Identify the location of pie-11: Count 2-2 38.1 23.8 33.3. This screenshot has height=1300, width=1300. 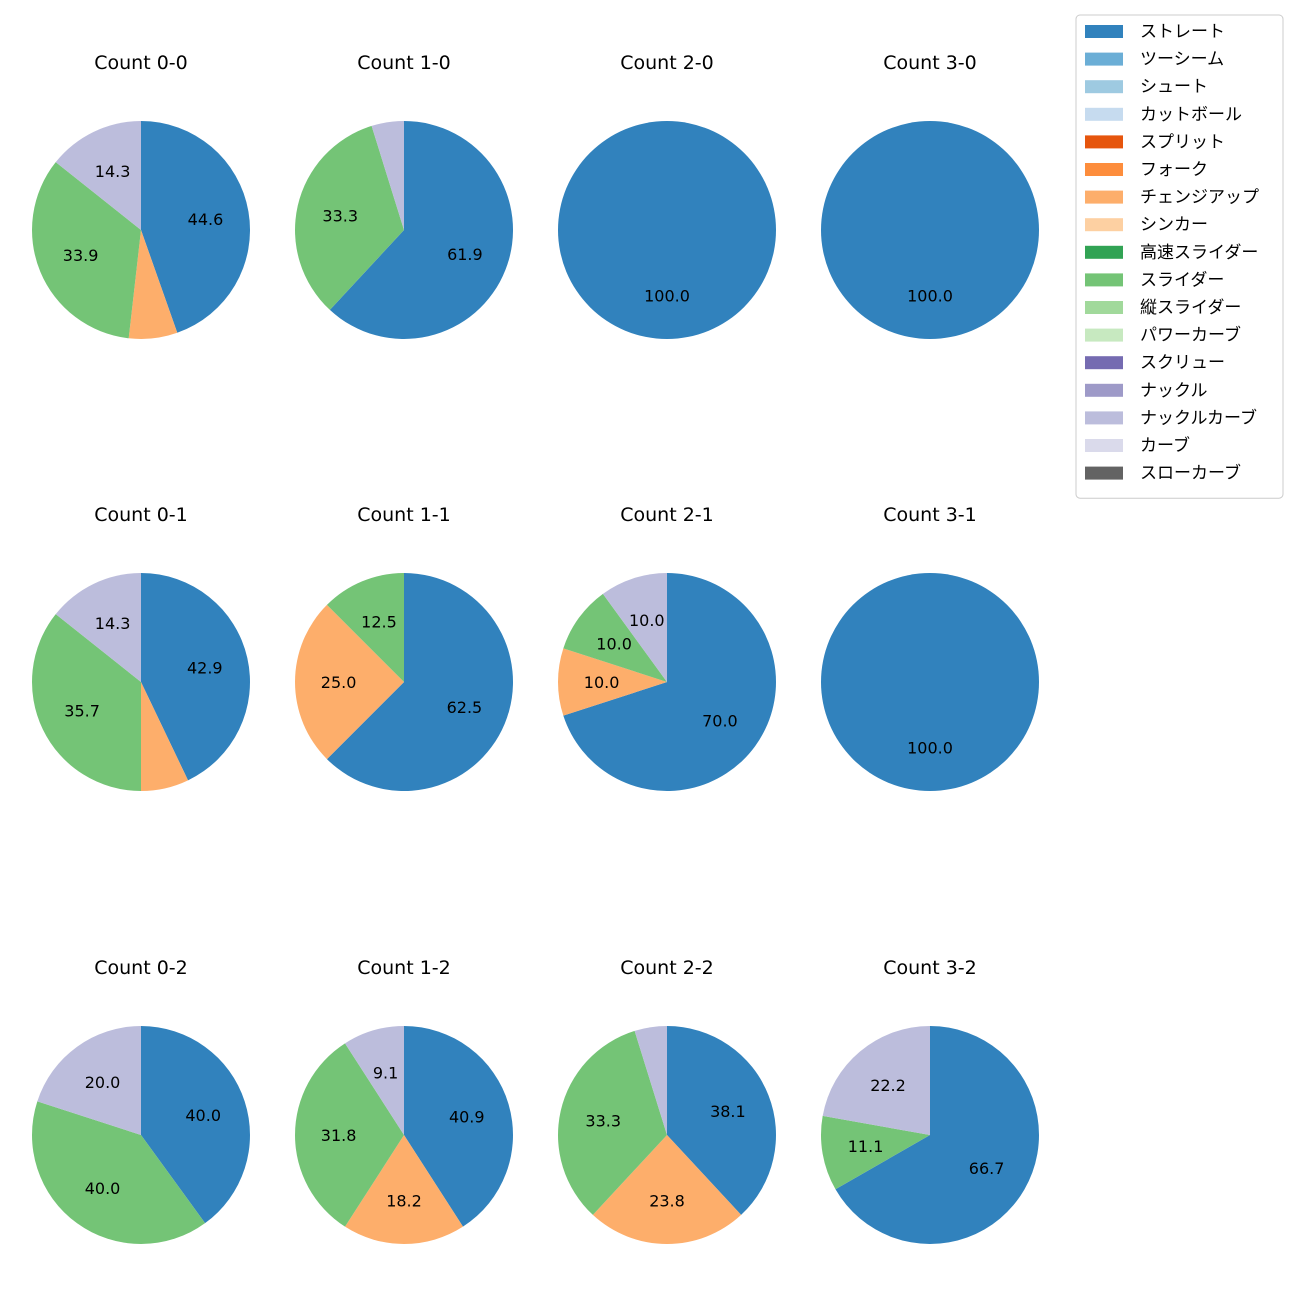
(667, 1100).